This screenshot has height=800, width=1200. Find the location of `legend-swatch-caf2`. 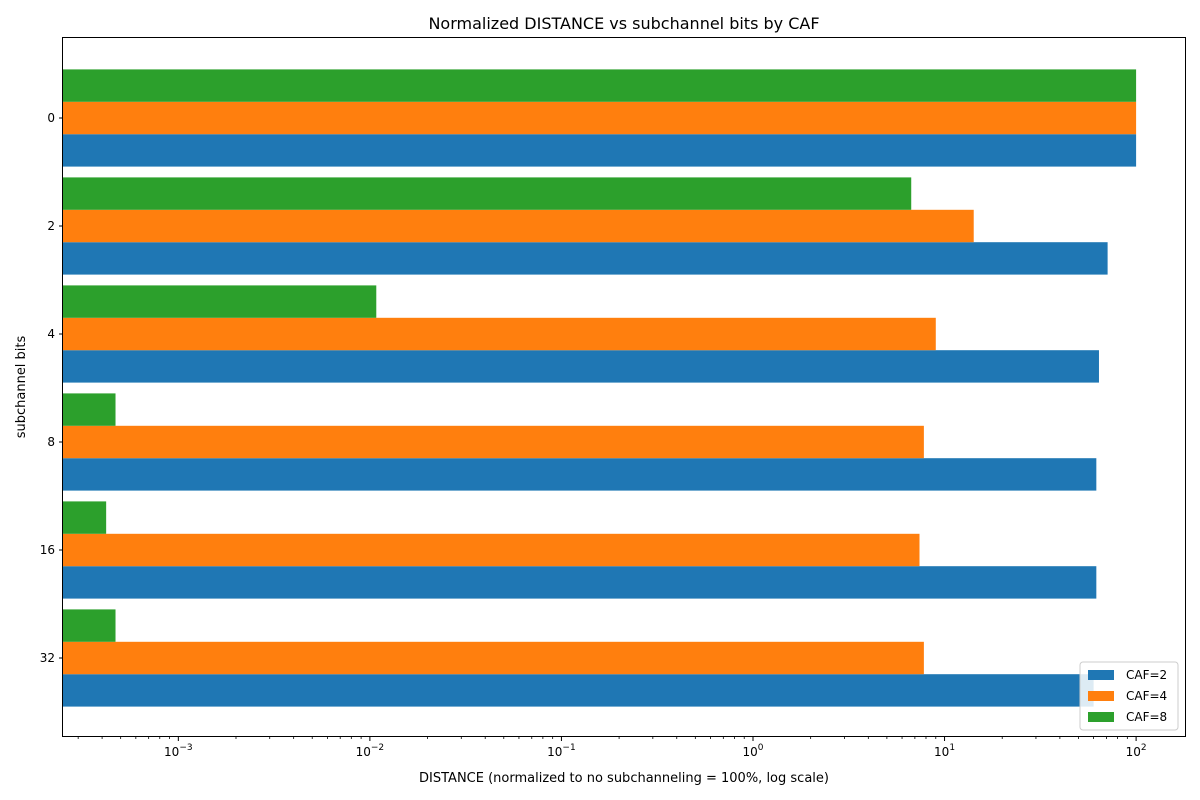

legend-swatch-caf2 is located at coordinates (1101, 675).